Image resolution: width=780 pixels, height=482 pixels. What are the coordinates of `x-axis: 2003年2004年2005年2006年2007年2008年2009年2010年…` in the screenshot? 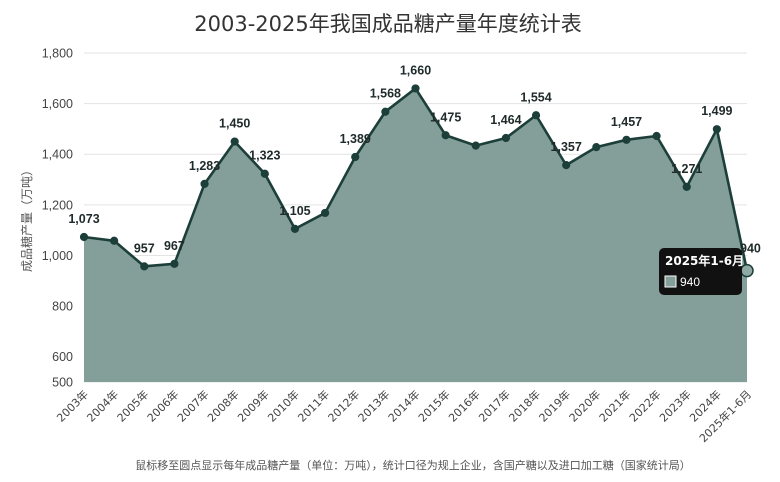 It's located at (404, 416).